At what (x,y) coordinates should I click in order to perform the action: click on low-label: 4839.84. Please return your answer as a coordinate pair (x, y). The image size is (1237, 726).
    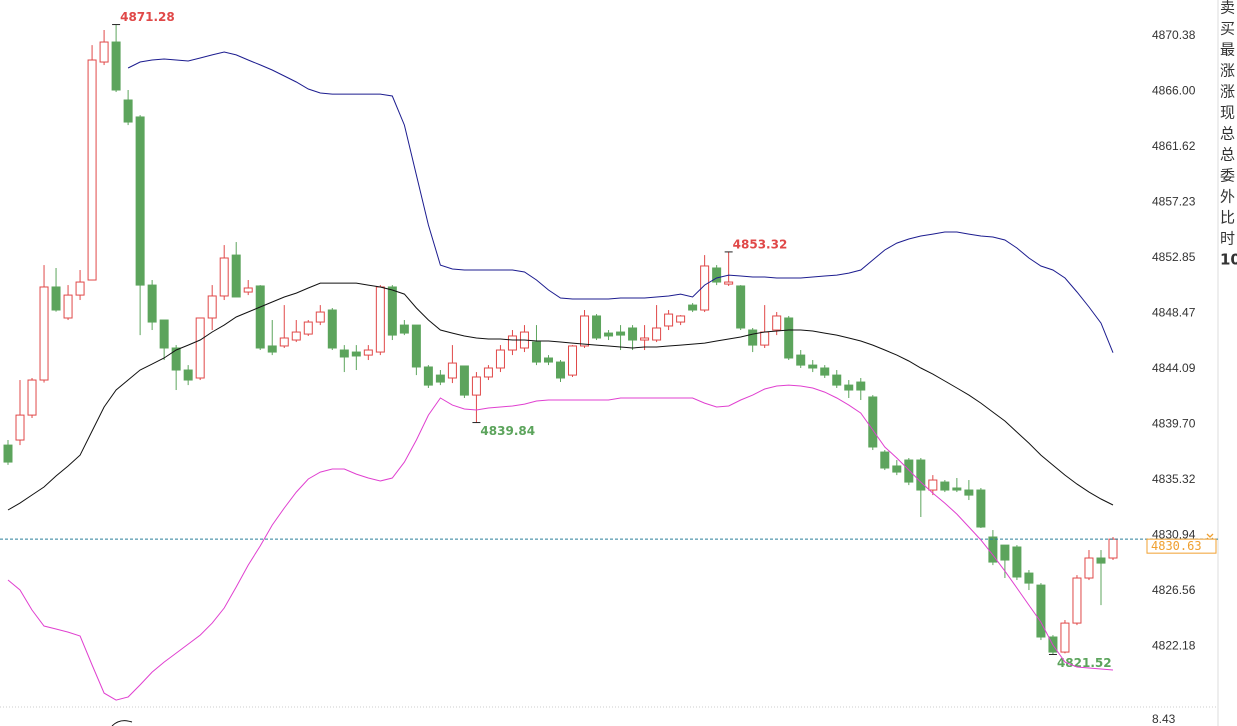
    Looking at the image, I should click on (507, 431).